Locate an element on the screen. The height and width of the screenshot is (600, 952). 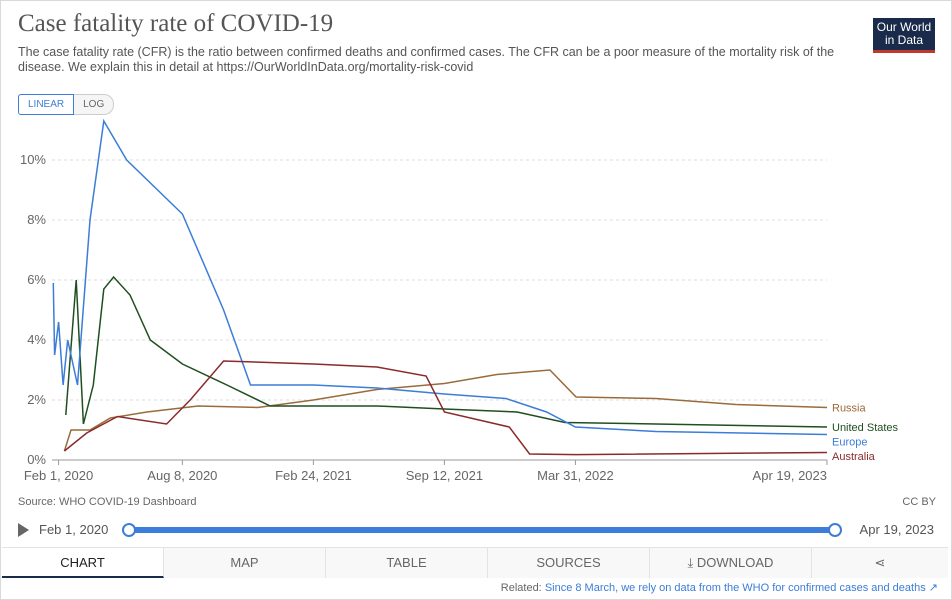
share-icon: ⋖ is located at coordinates (880, 562).